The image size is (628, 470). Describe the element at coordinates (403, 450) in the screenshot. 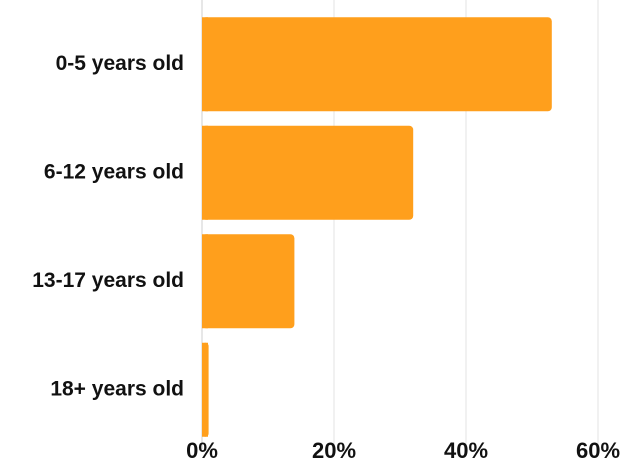

I see `x-axis-tick-labels: 0% 20% 40% 60%` at that location.